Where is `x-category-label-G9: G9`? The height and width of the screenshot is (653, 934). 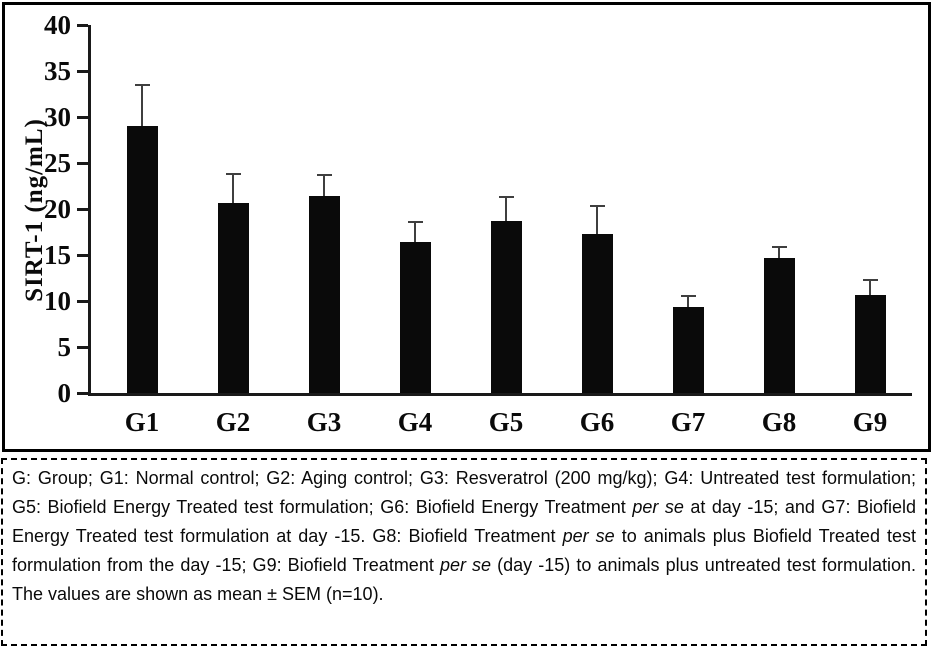 x-category-label-G9: G9 is located at coordinates (870, 422).